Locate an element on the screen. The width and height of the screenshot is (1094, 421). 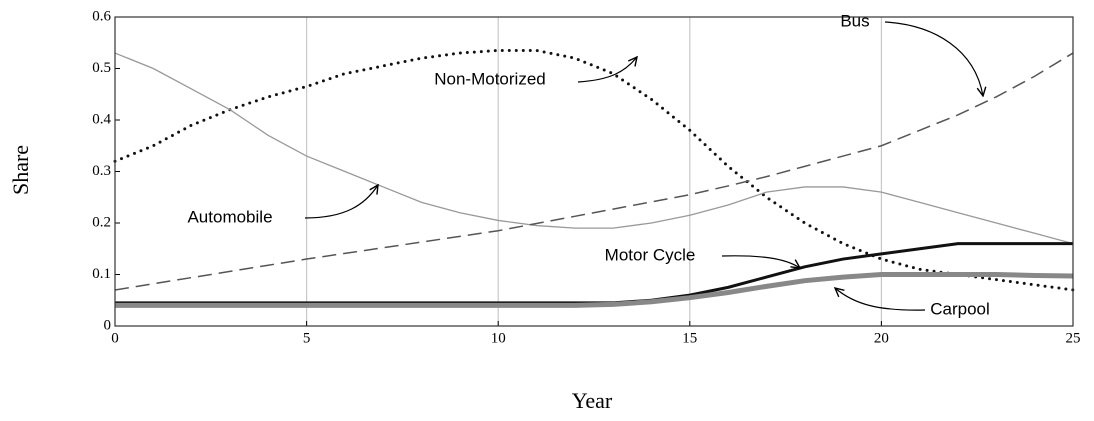
y-tick-label: 0.6 is located at coordinates (101, 16).